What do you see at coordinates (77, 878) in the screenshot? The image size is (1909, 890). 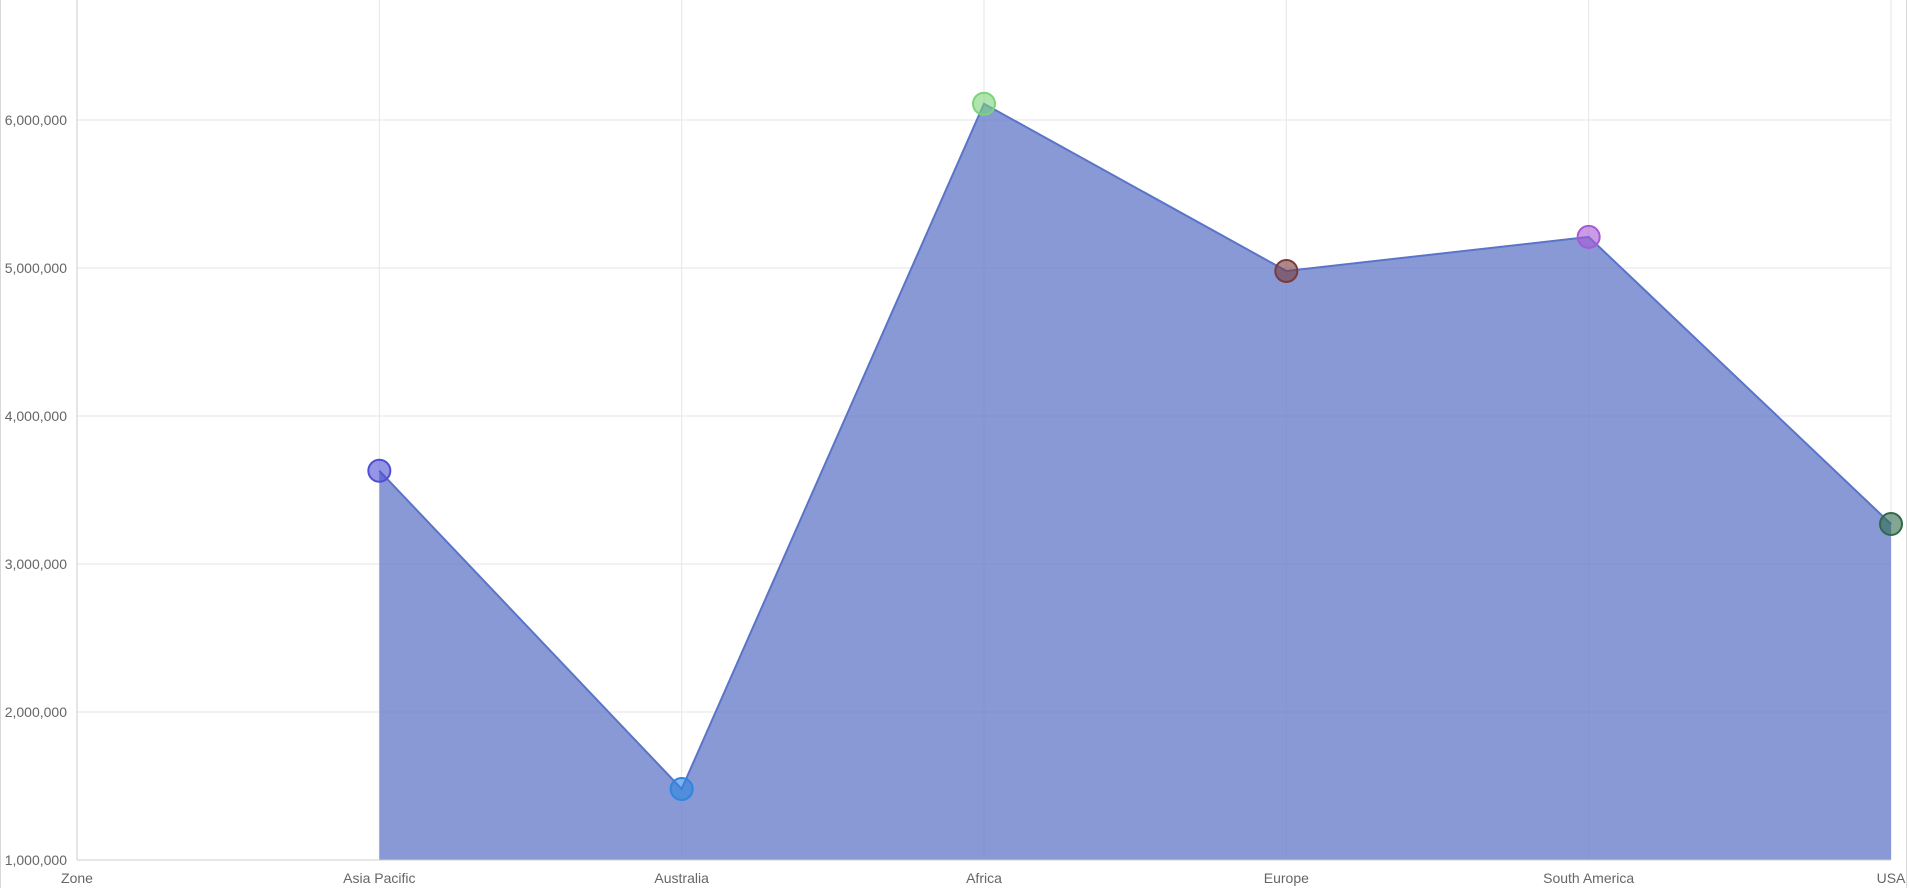 I see `x-tick-label: Zone` at bounding box center [77, 878].